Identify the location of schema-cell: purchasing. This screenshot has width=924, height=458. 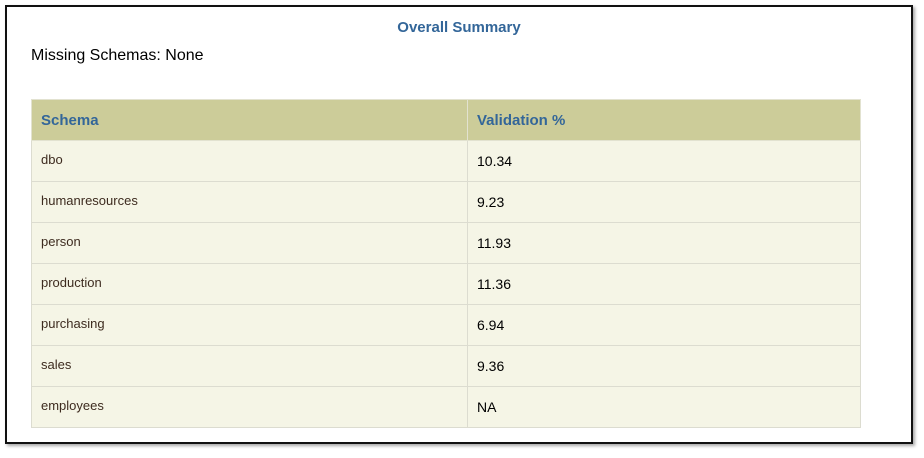
(249, 325).